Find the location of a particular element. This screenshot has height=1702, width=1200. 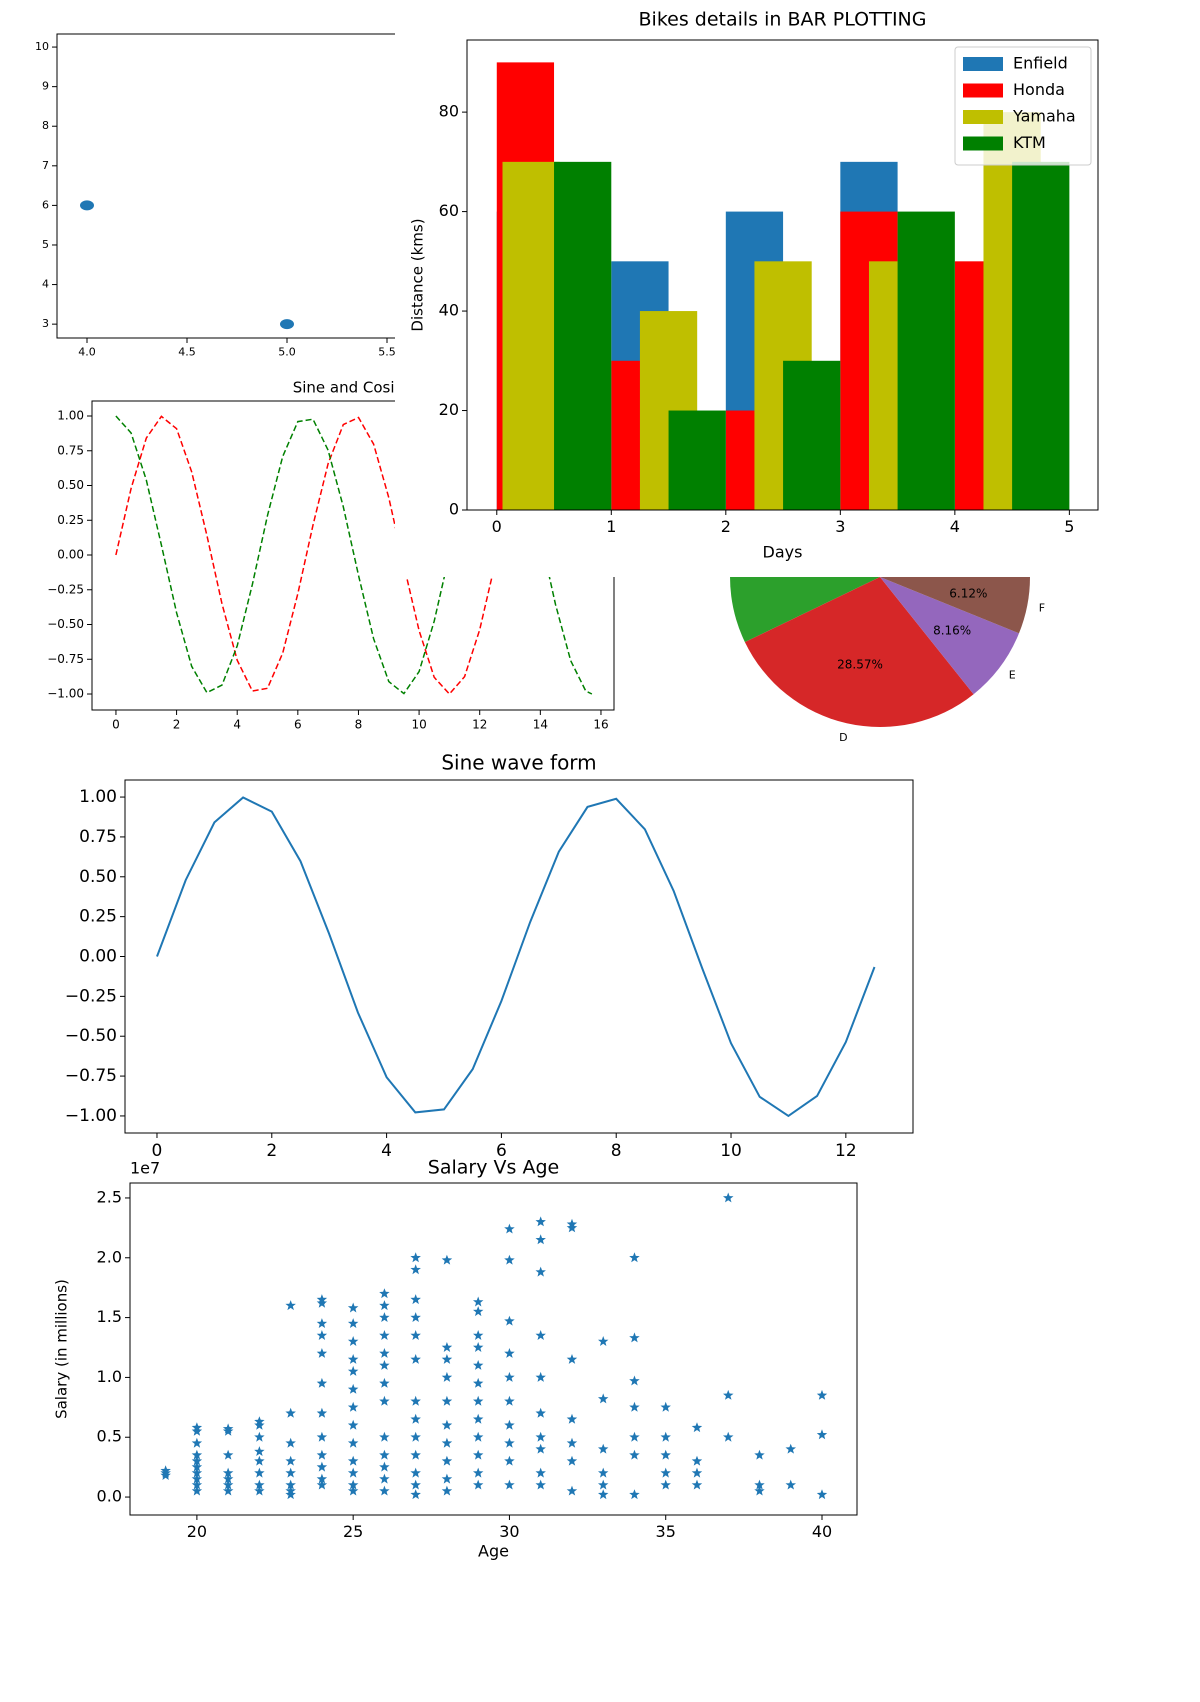

x-tick-label: 1 is located at coordinates (611, 526).